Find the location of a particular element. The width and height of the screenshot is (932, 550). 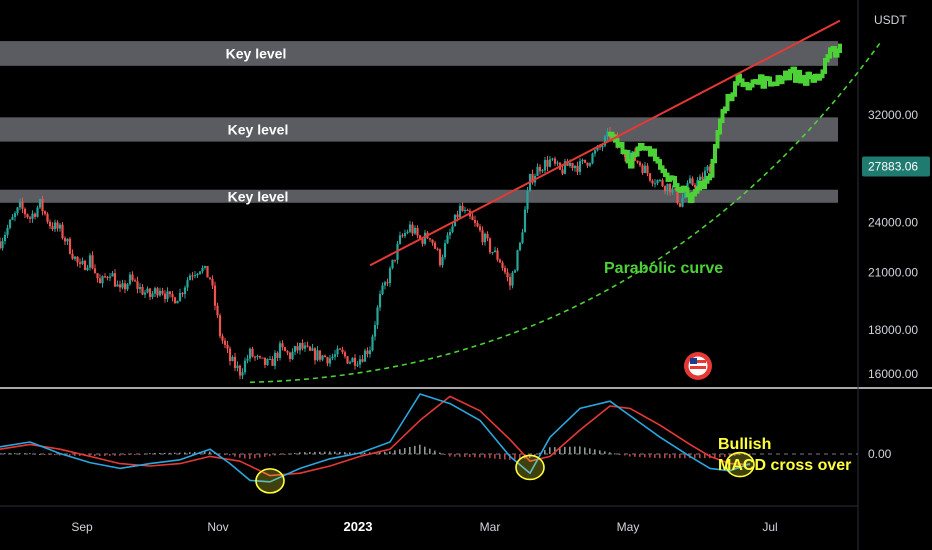

parabolic-curve-label: Parabolic curve is located at coordinates (663, 268).